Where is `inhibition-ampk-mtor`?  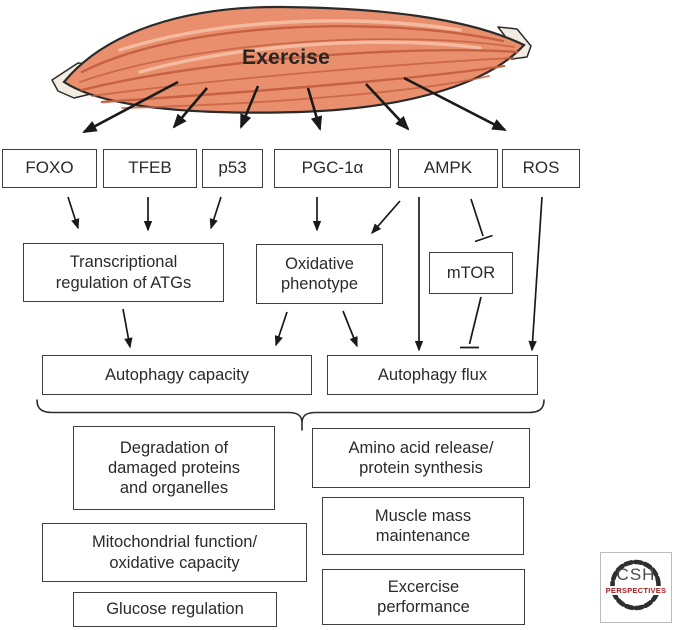
inhibition-ampk-mtor is located at coordinates (481, 220).